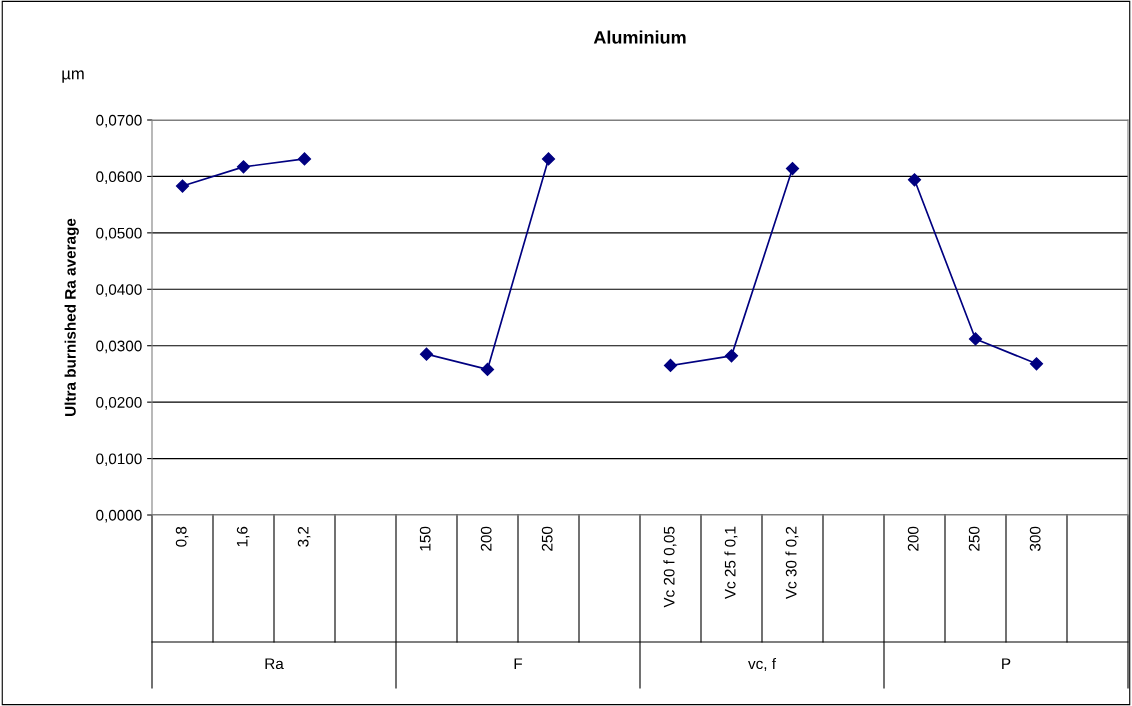 This screenshot has width=1132, height=706. What do you see at coordinates (792, 563) in the screenshot?
I see `x-tick-label: Vc 30 f 0,2` at bounding box center [792, 563].